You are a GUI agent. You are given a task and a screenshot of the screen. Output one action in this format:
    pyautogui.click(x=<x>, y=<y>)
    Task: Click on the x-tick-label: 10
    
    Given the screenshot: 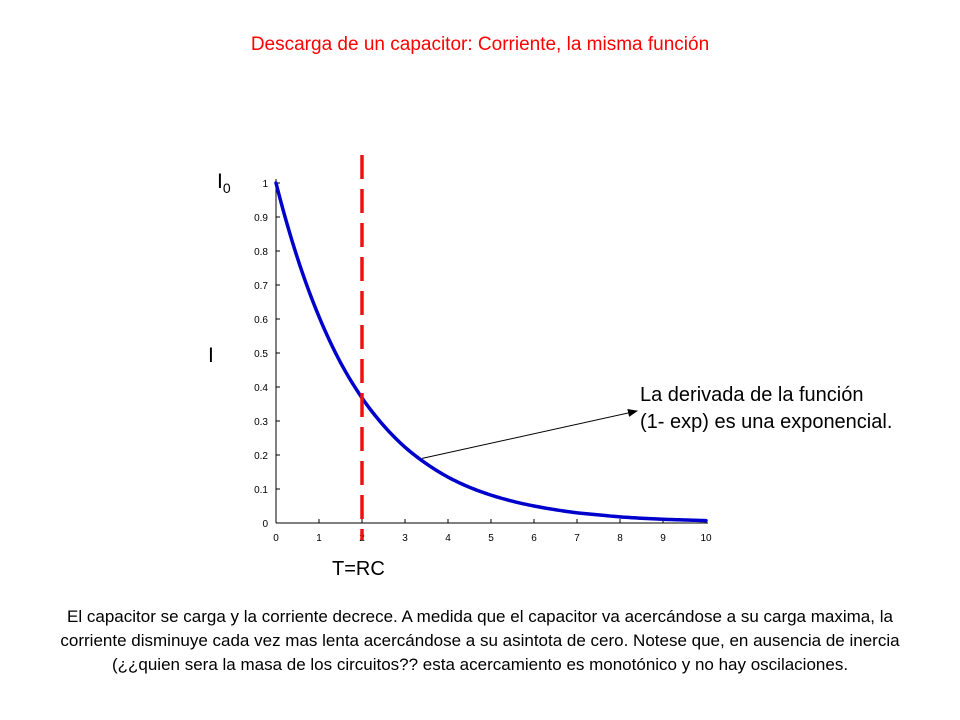 What is the action you would take?
    pyautogui.click(x=706, y=538)
    